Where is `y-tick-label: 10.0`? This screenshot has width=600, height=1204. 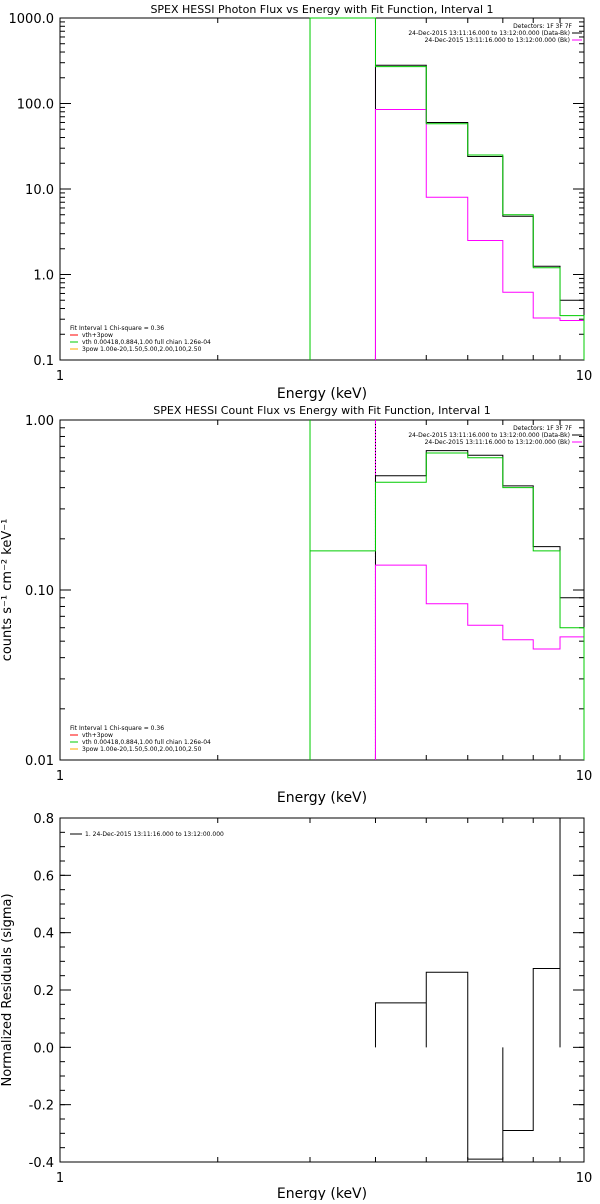
y-tick-label: 10.0 is located at coordinates (39, 190).